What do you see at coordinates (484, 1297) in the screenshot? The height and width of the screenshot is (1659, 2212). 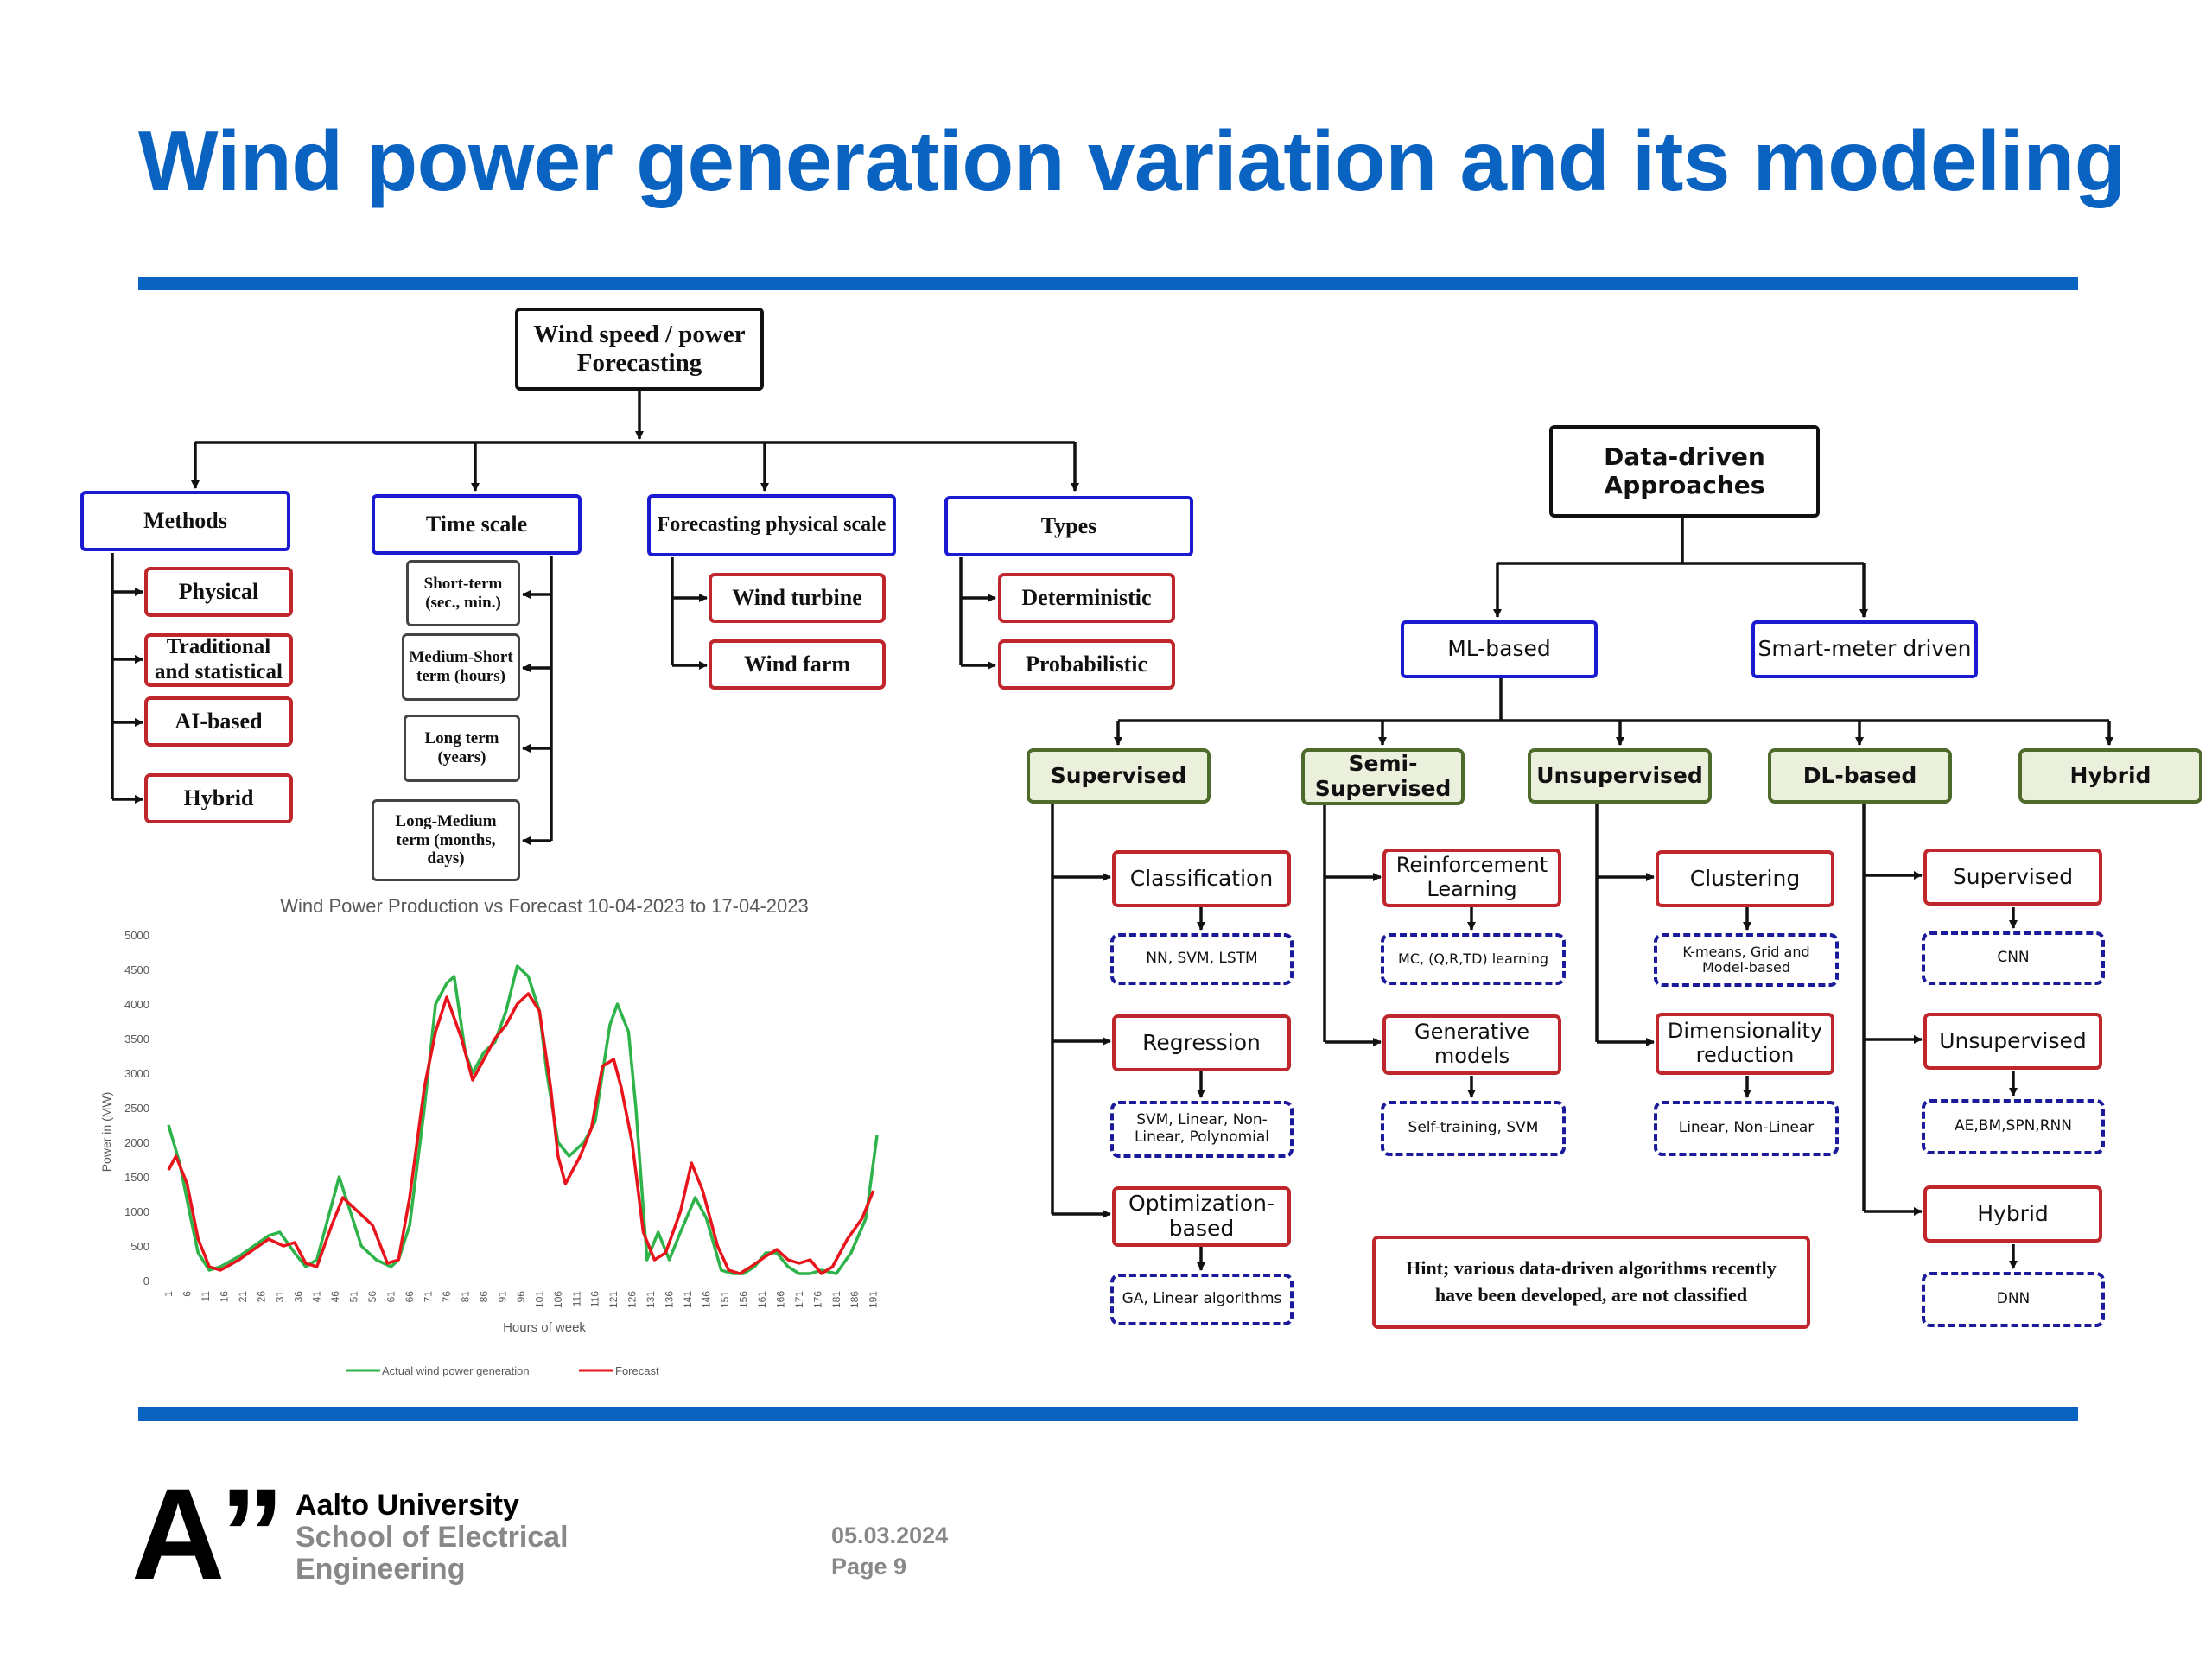 I see `x-tick-label: 86` at bounding box center [484, 1297].